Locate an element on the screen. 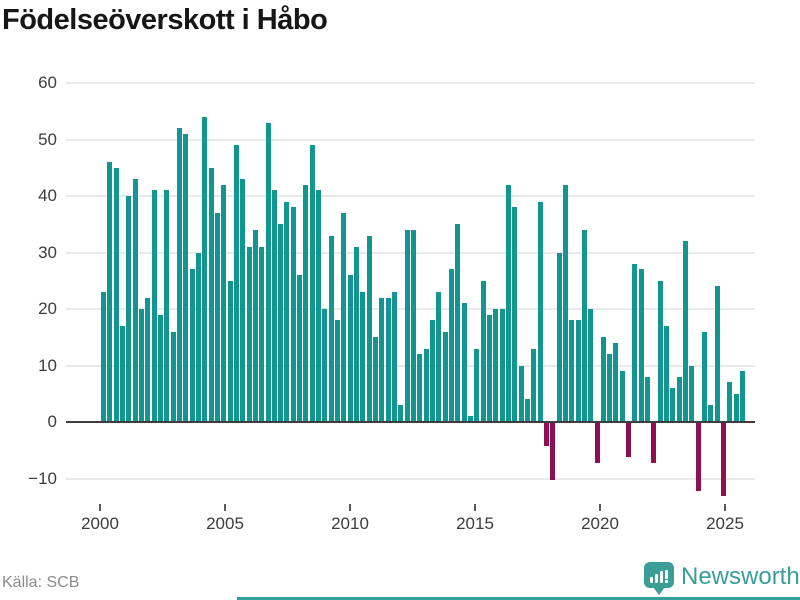 Image resolution: width=800 pixels, height=600 pixels. newsworthy-logo: Newsworthy is located at coordinates (722, 578).